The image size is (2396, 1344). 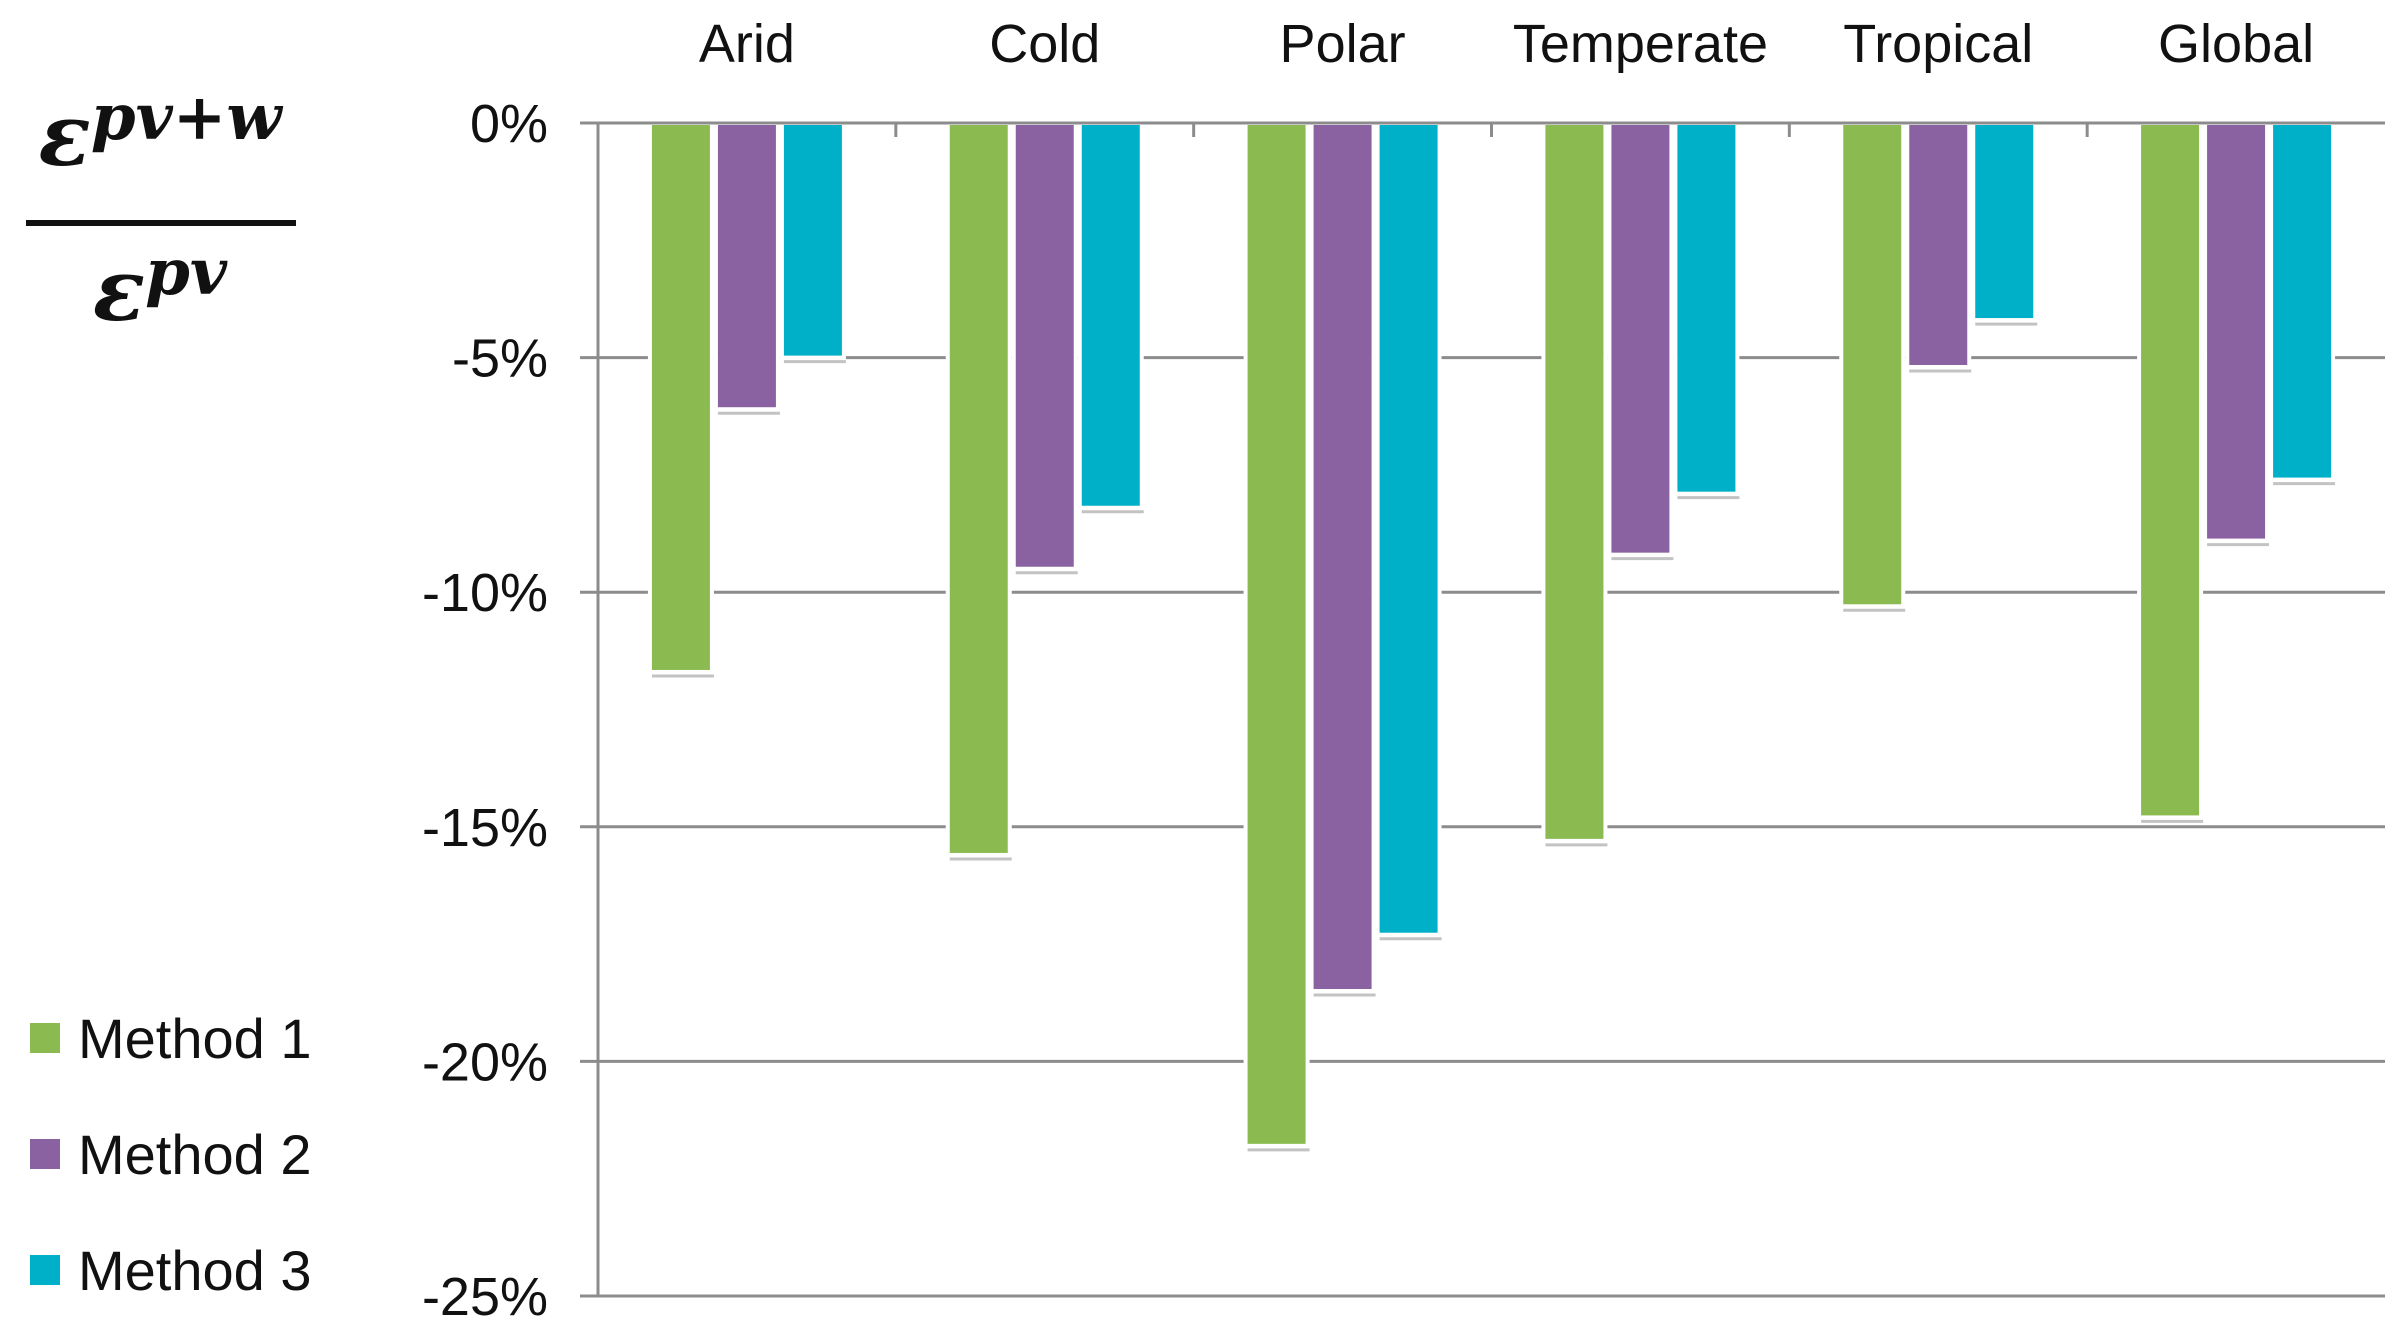 I want to click on legend-item-method-1: Method 1, so click(x=171, y=1038).